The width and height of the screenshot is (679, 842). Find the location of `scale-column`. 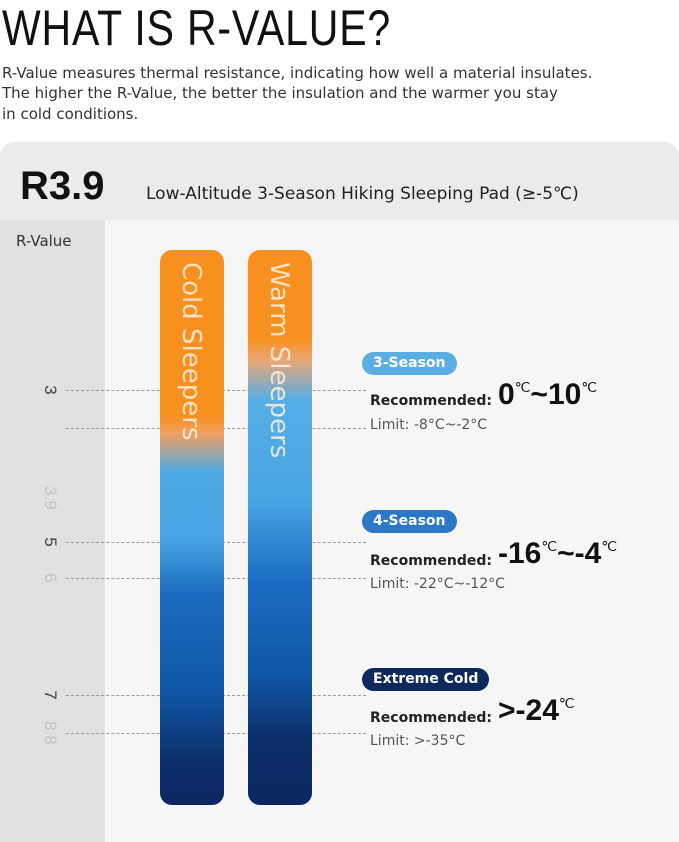

scale-column is located at coordinates (52, 531).